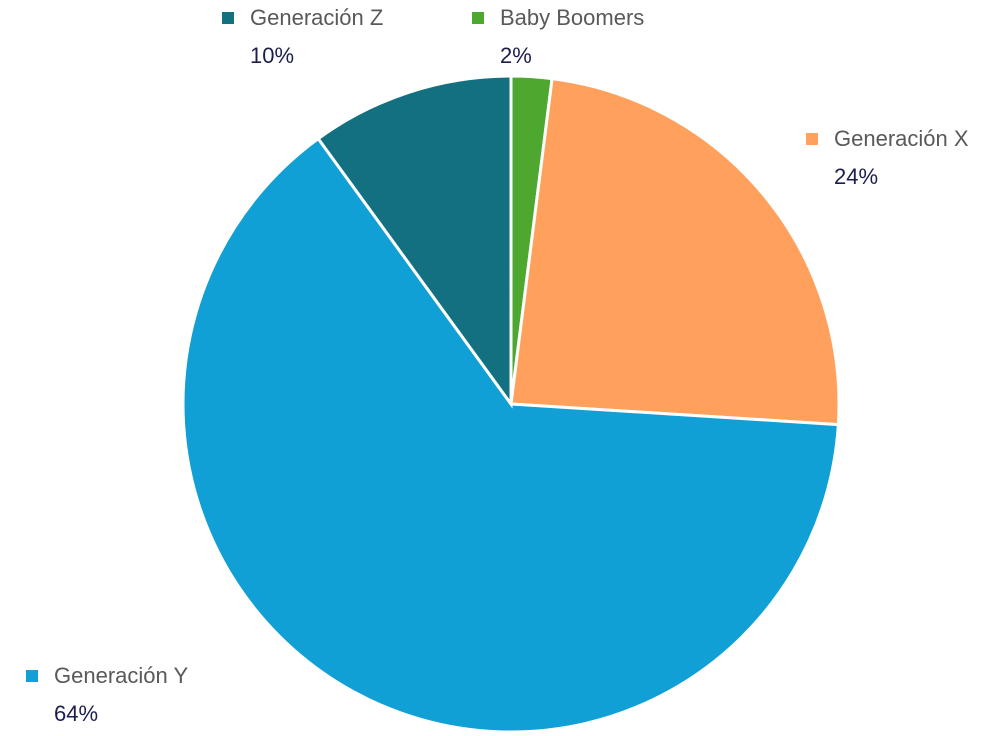 This screenshot has height=736, width=1005. What do you see at coordinates (901, 138) in the screenshot?
I see `legend-label: Generación X` at bounding box center [901, 138].